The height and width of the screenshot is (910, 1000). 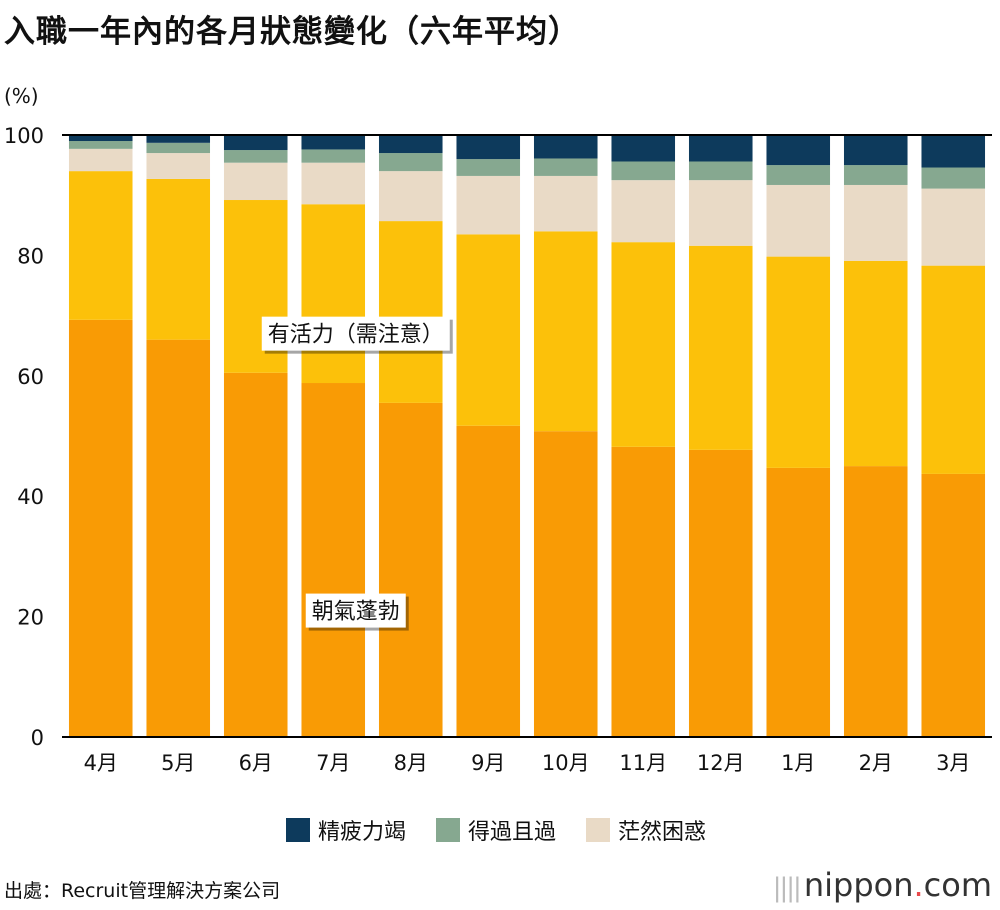 What do you see at coordinates (953, 763) in the screenshot?
I see `x-tick-label: 3月` at bounding box center [953, 763].